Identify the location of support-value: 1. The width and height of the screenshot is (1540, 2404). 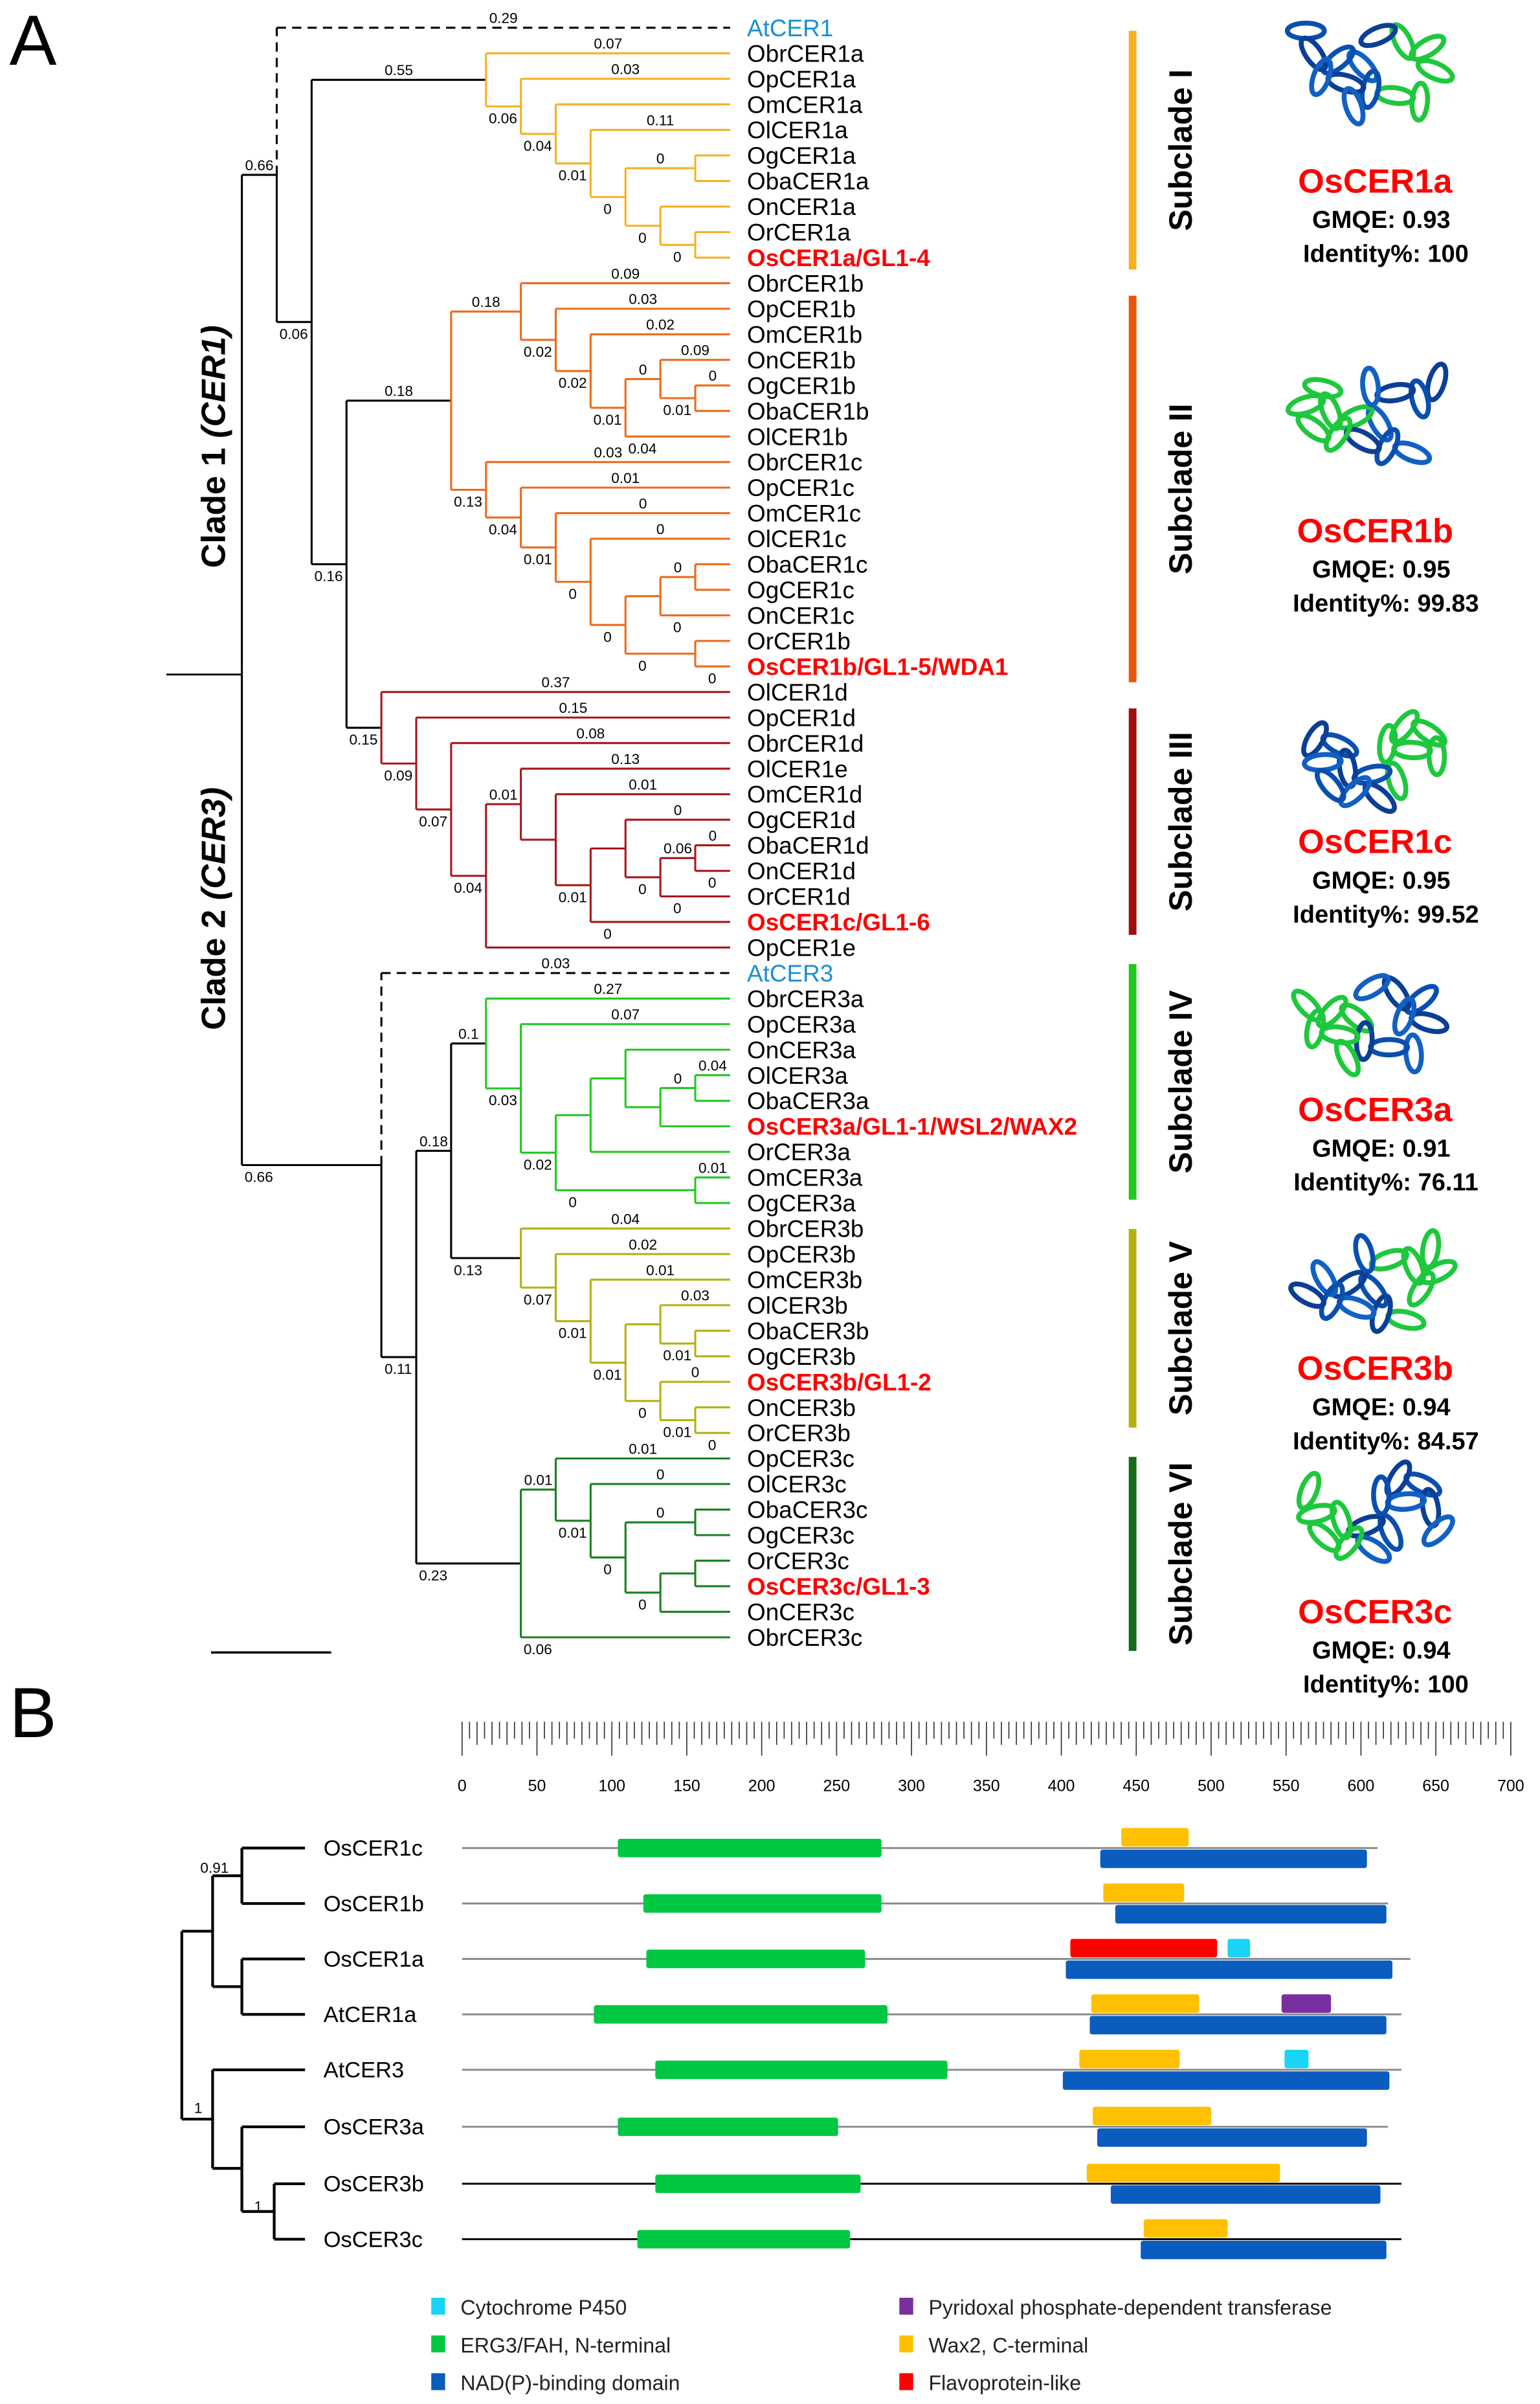
(258, 2207).